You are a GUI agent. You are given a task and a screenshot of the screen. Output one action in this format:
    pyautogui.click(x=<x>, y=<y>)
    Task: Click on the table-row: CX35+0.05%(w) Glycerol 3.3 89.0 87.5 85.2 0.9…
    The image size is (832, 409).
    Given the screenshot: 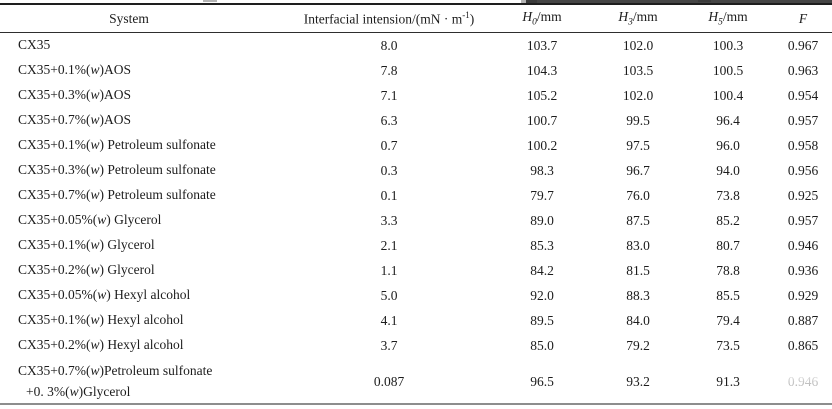 What is the action you would take?
    pyautogui.click(x=416, y=220)
    